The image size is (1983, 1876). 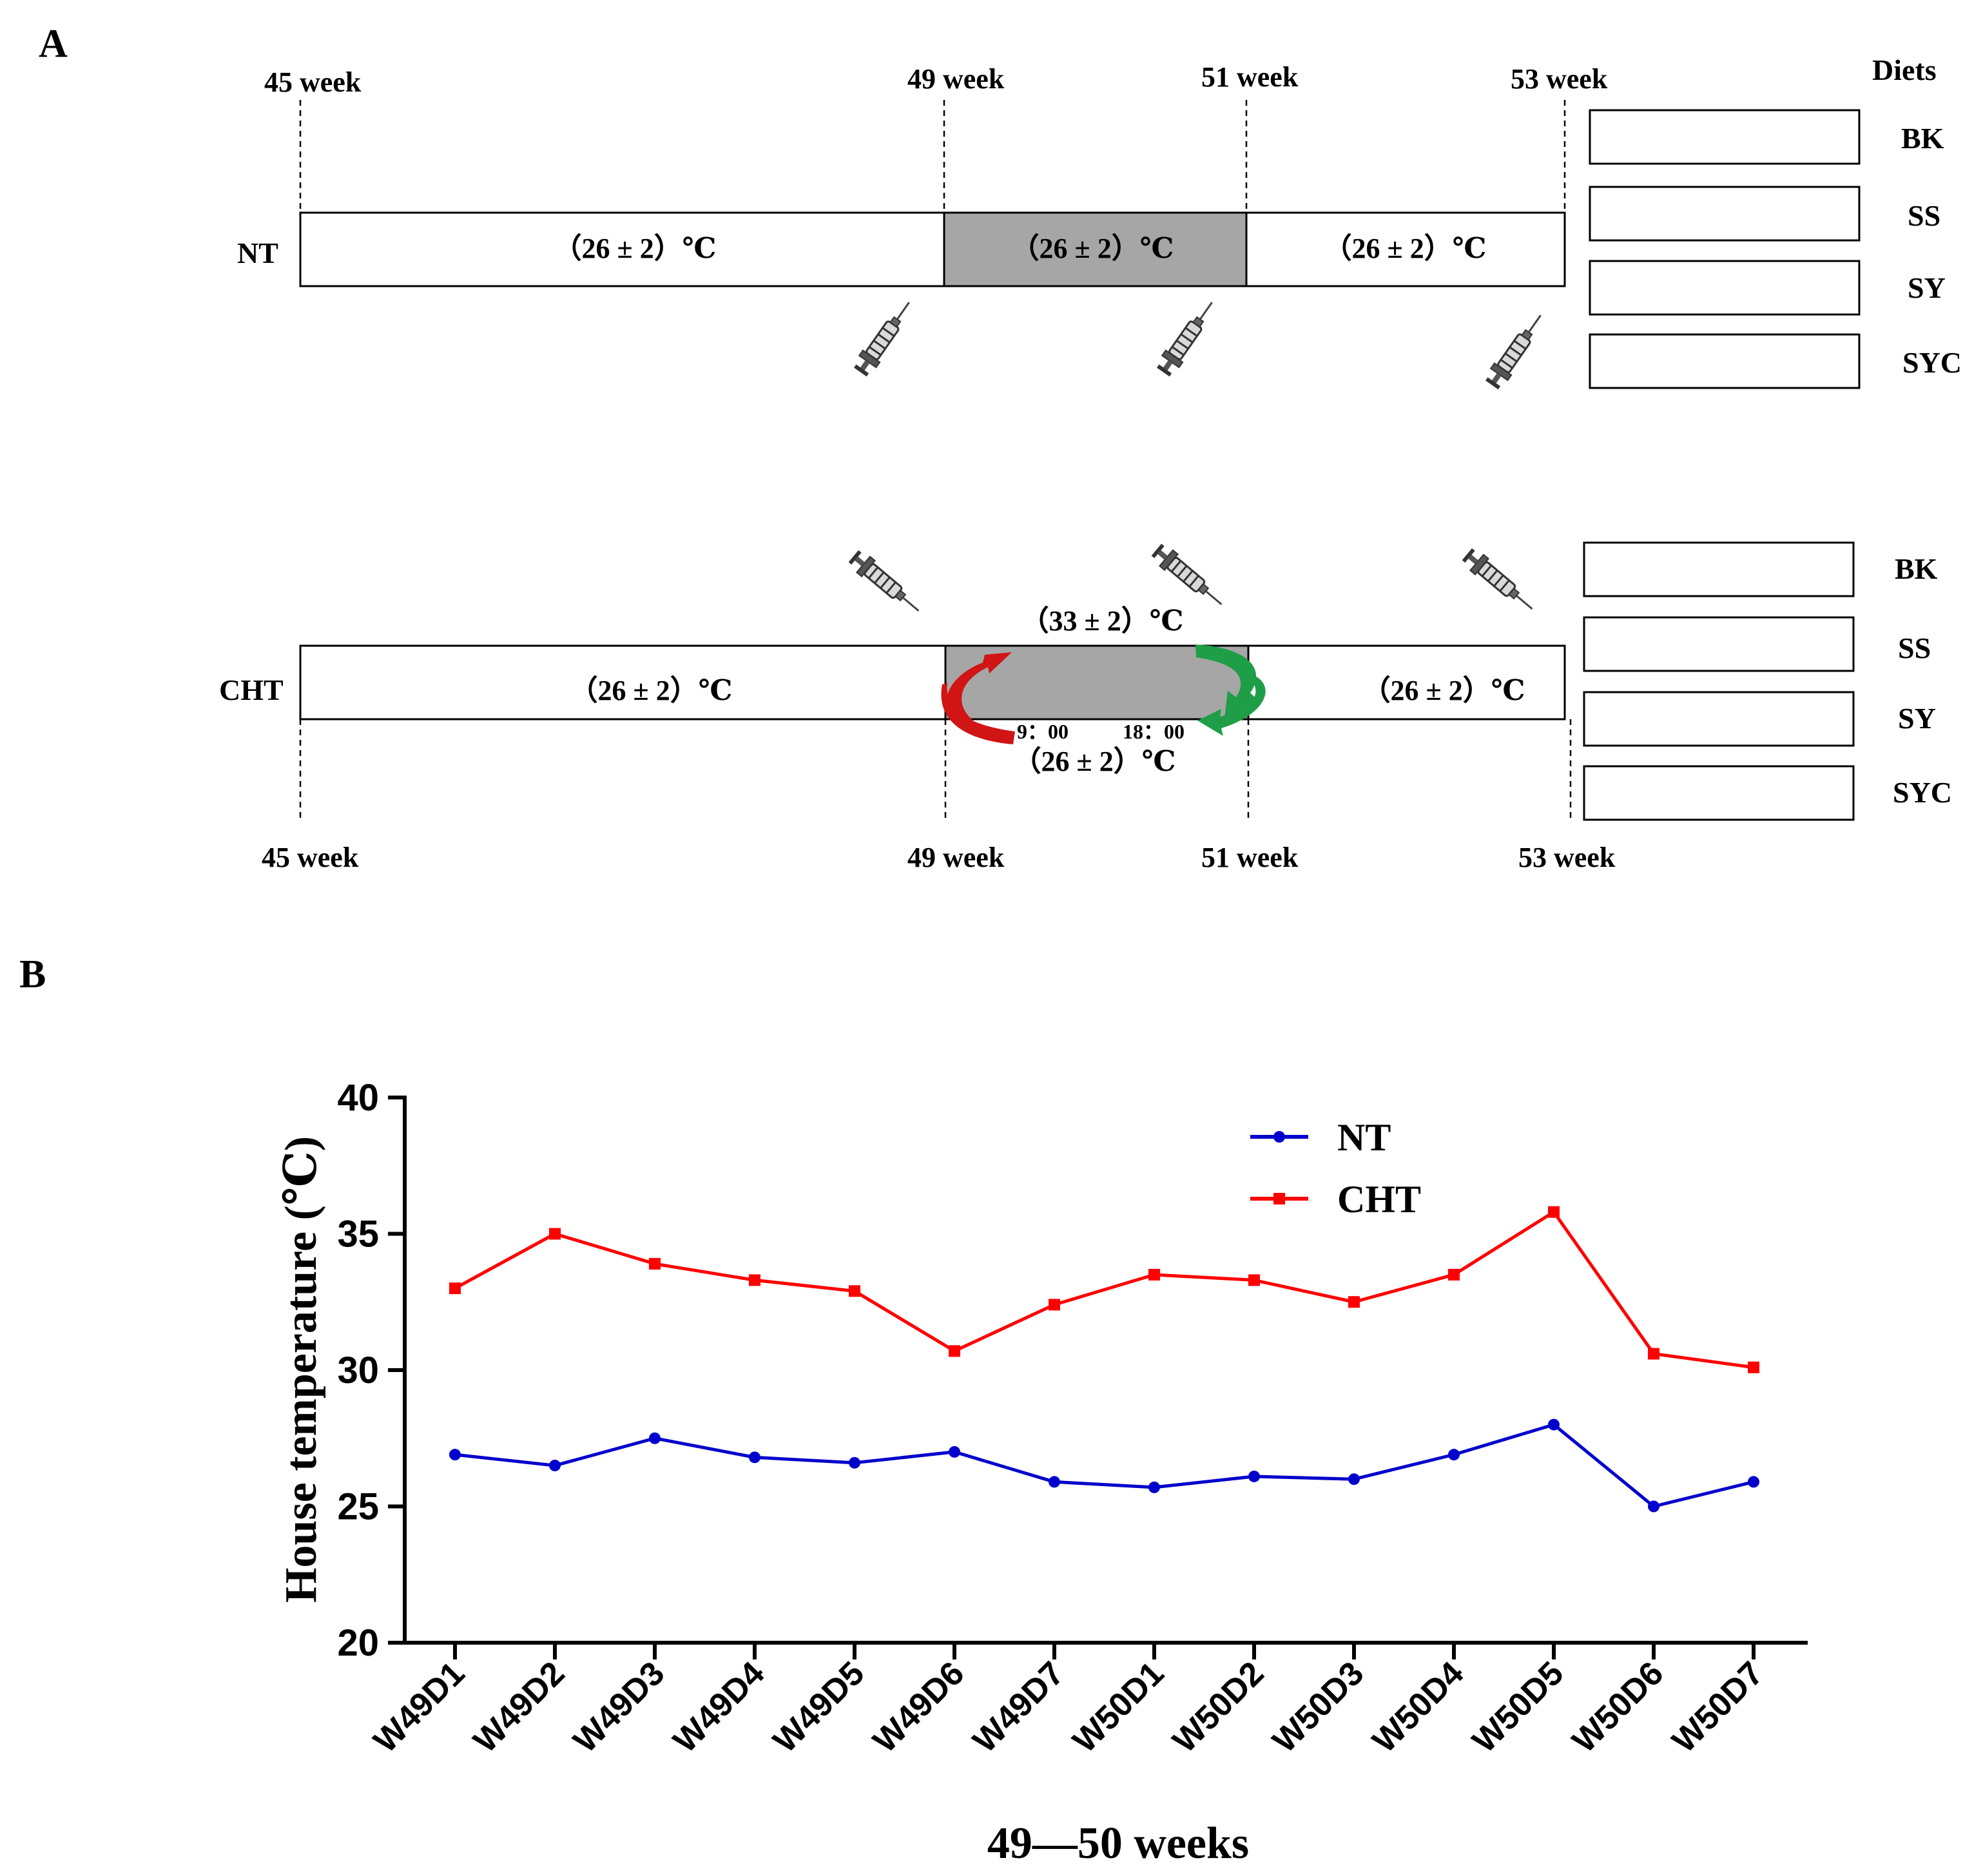 What do you see at coordinates (257, 253) in the screenshot?
I see `nt-group-label: NT` at bounding box center [257, 253].